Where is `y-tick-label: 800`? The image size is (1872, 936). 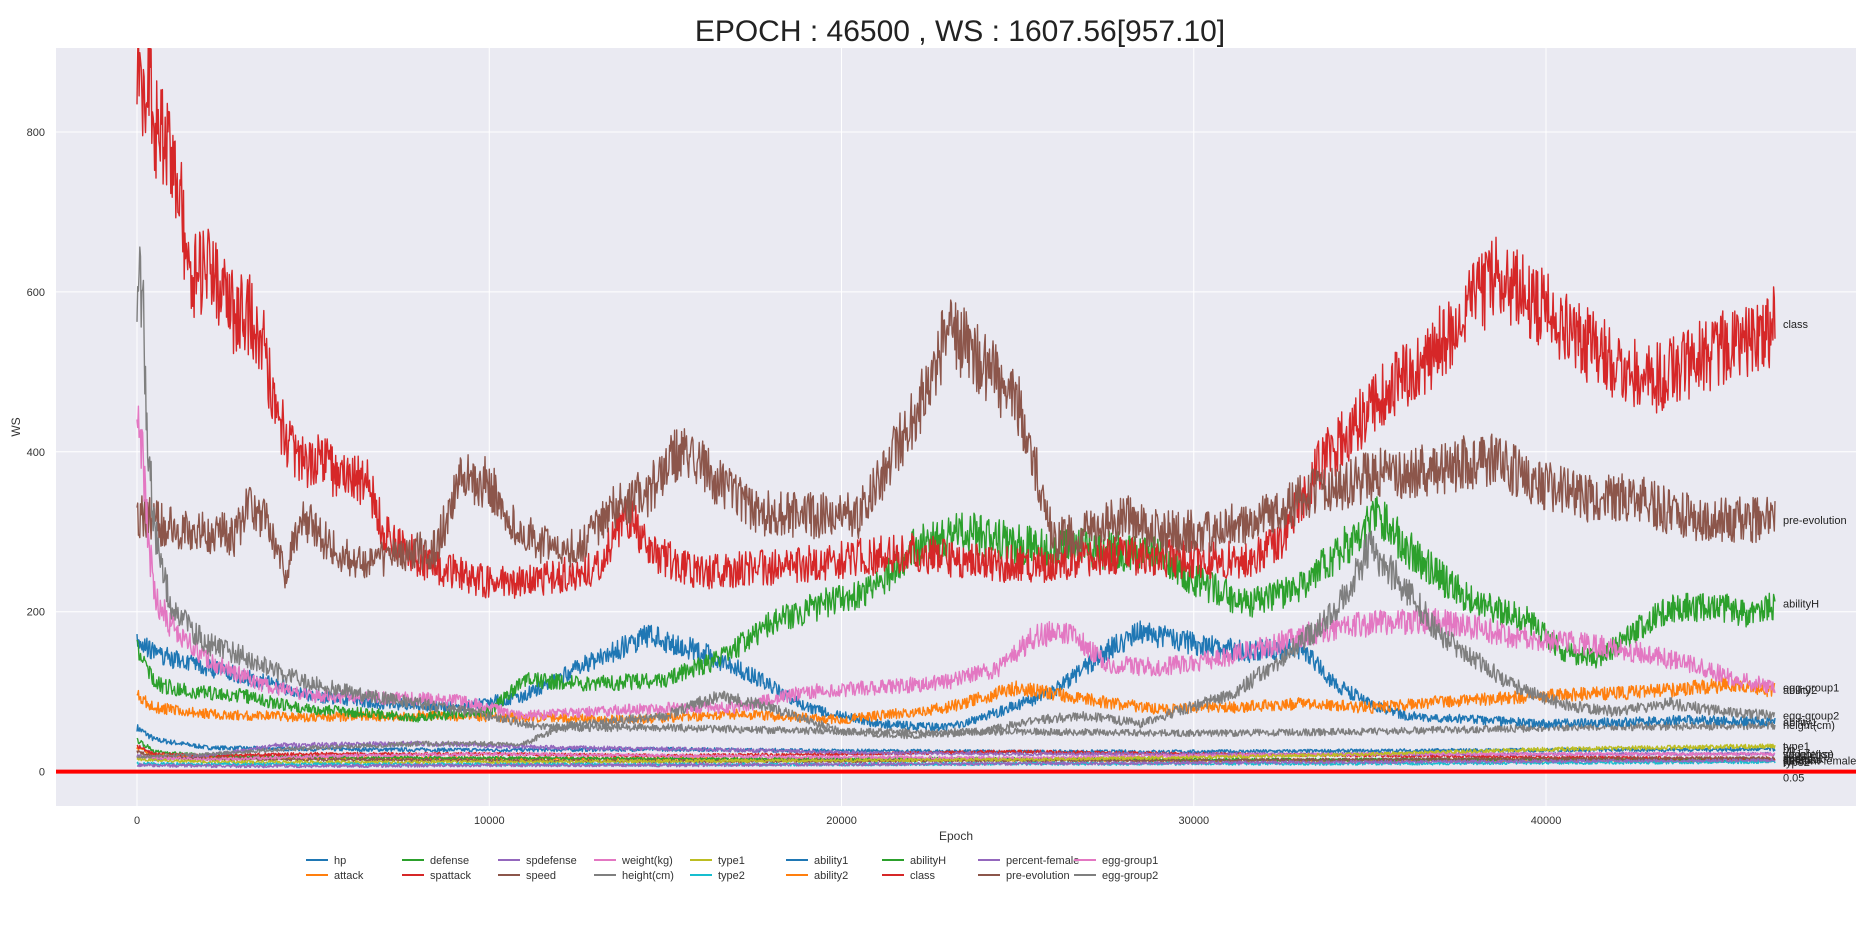 y-tick-label: 800 is located at coordinates (36, 133).